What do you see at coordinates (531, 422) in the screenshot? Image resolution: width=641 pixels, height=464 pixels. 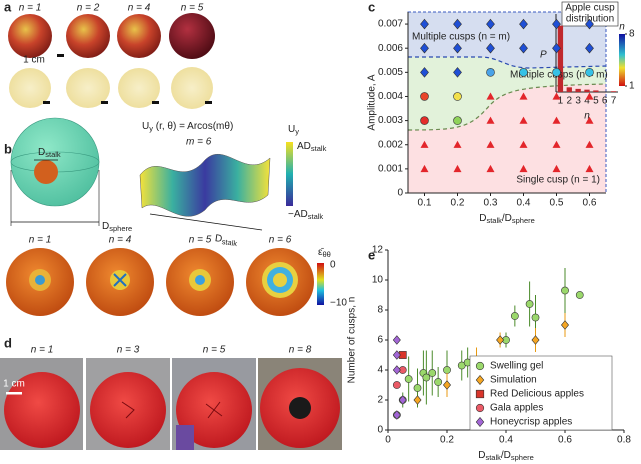 I see `legend-label: Honeycrisp apples` at bounding box center [531, 422].